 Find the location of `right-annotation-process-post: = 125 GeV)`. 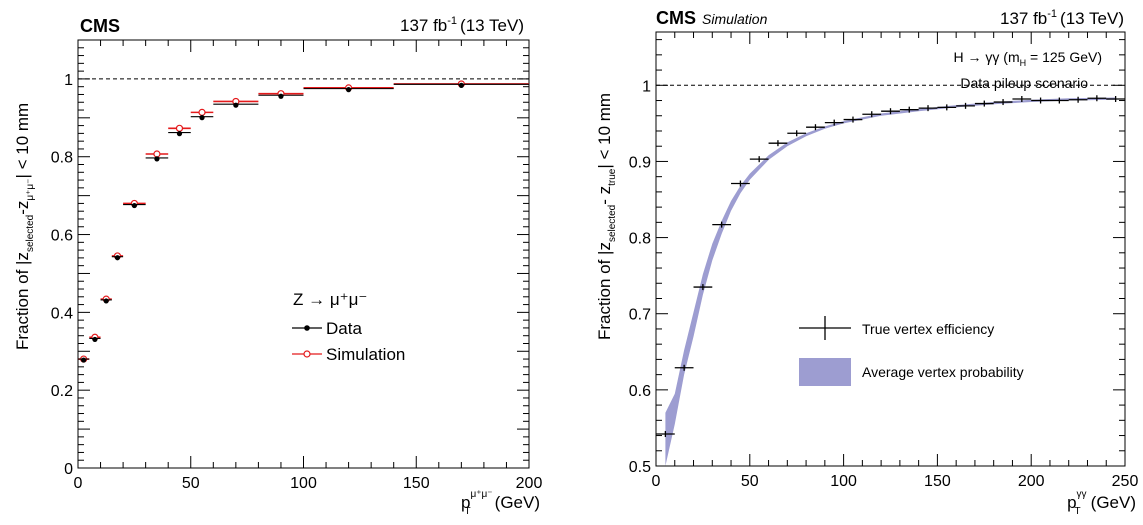

right-annotation-process-post: = 125 GeV) is located at coordinates (1064, 57).